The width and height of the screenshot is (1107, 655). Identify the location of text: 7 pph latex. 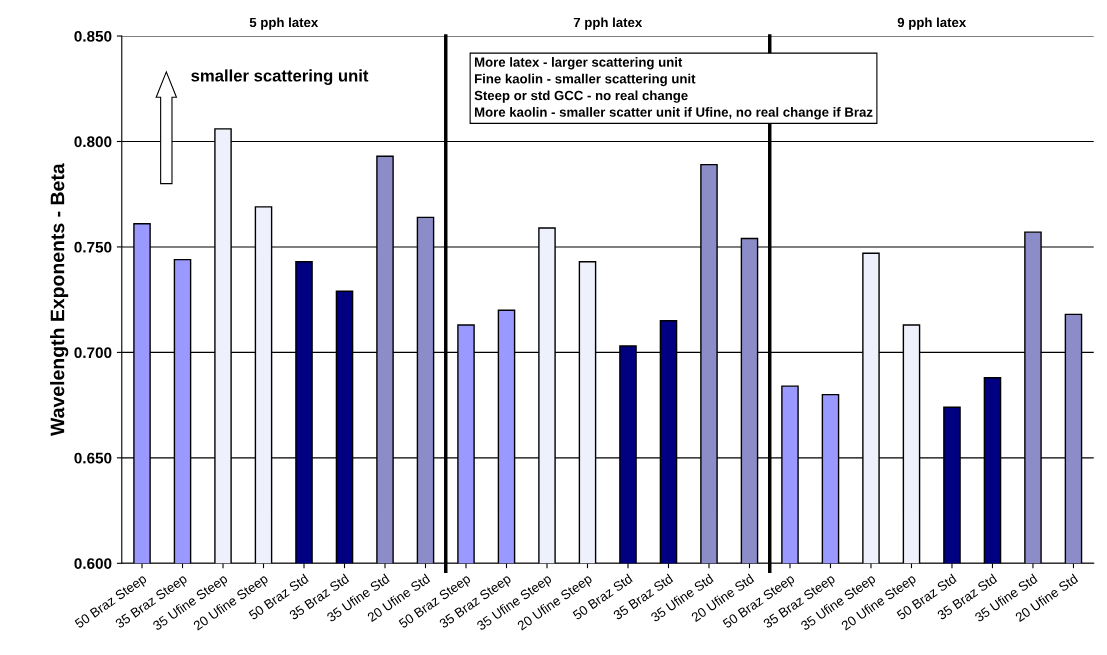
(608, 23).